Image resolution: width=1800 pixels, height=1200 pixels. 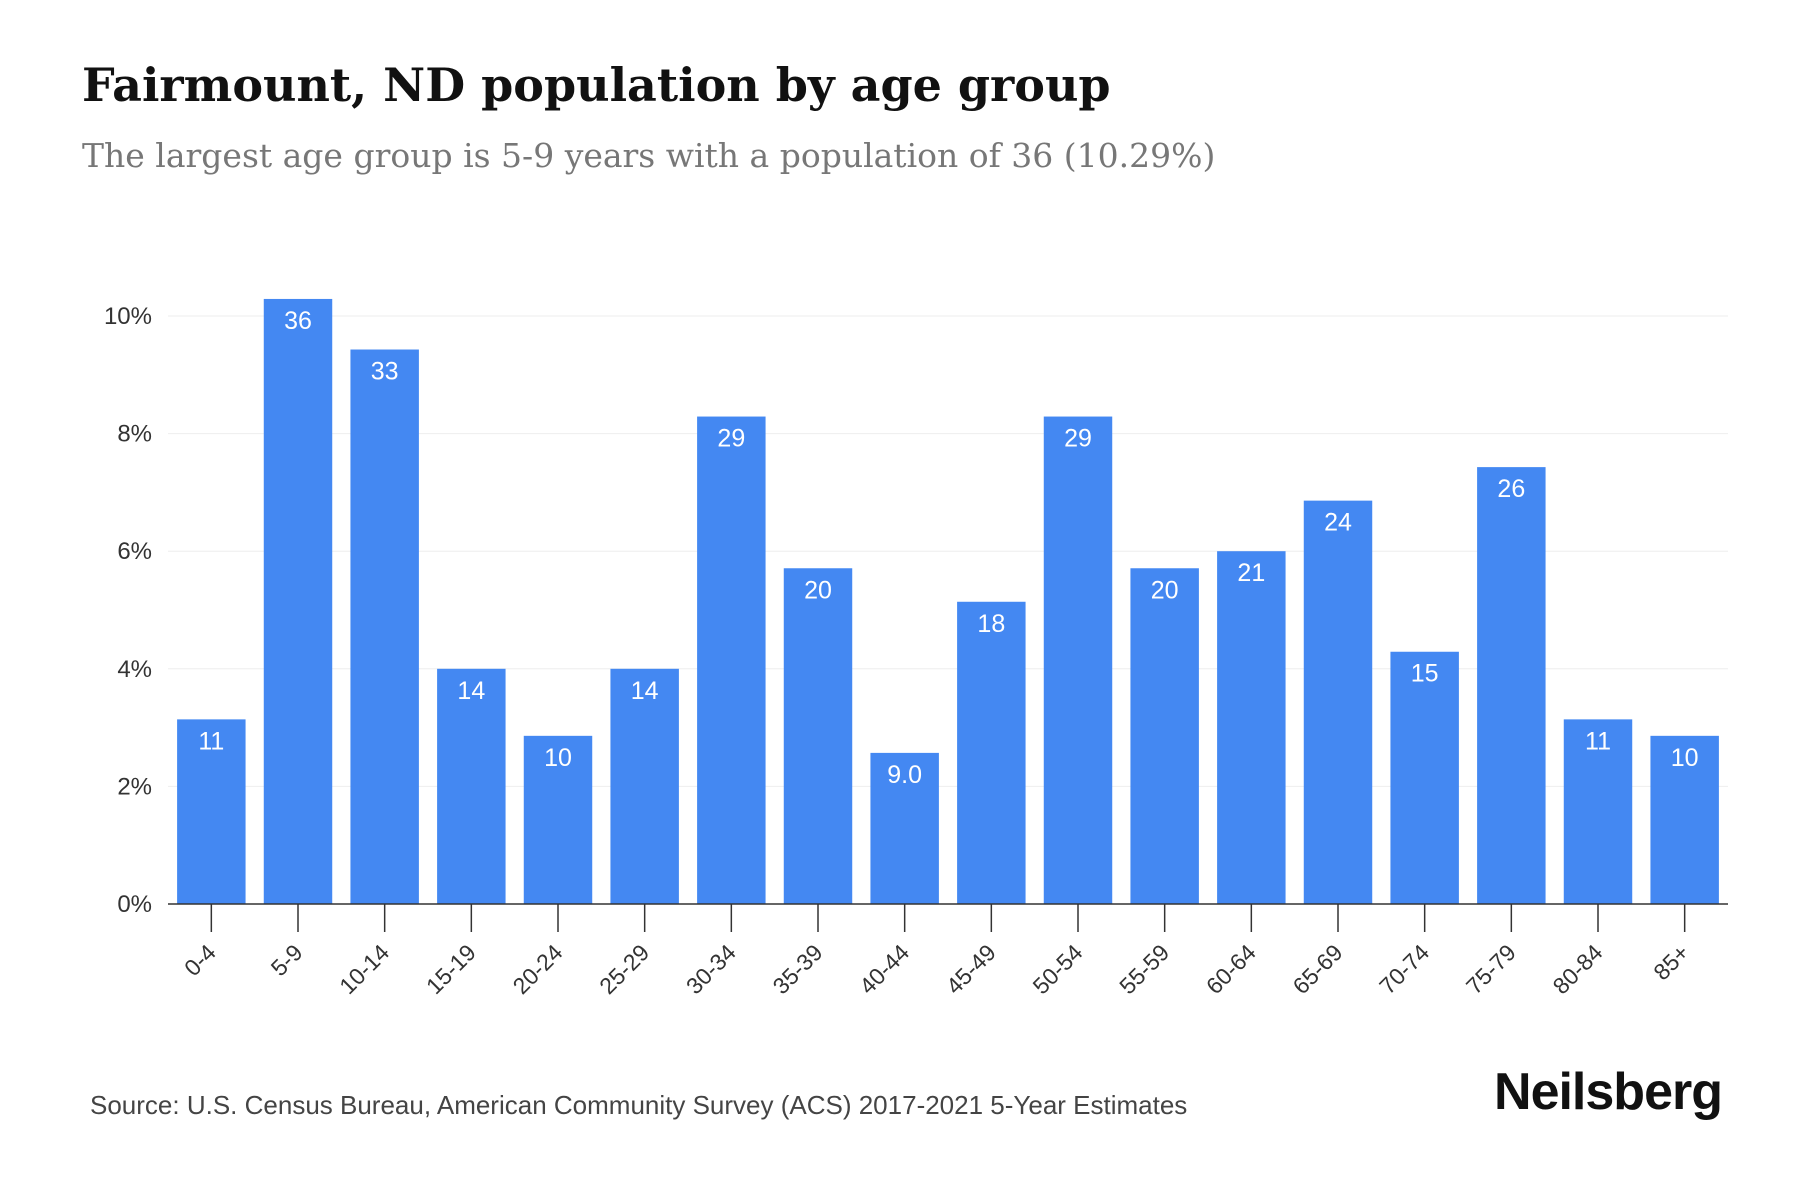 I want to click on bar-data-label: 15, so click(x=1425, y=674).